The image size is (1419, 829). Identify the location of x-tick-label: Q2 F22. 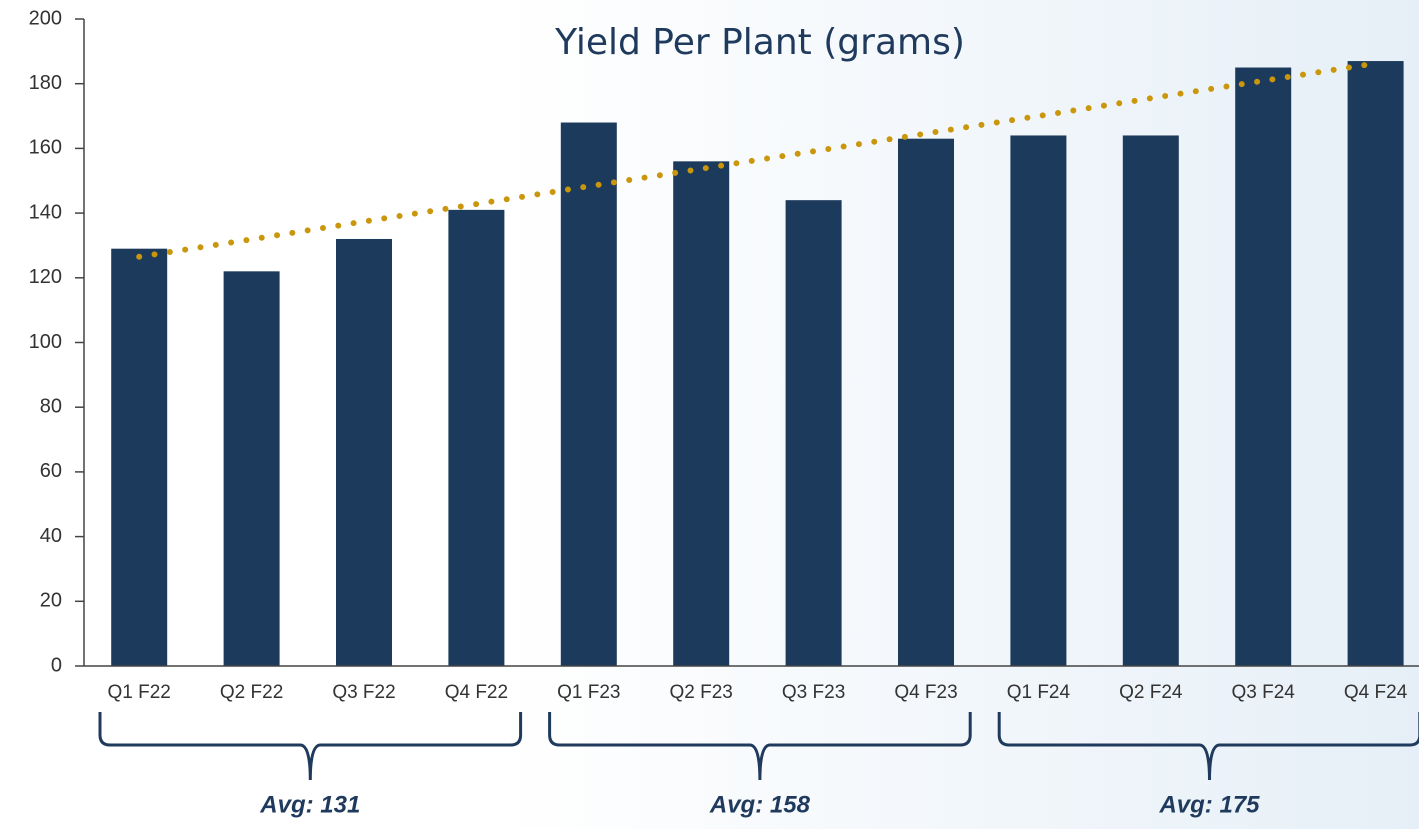
(251, 692).